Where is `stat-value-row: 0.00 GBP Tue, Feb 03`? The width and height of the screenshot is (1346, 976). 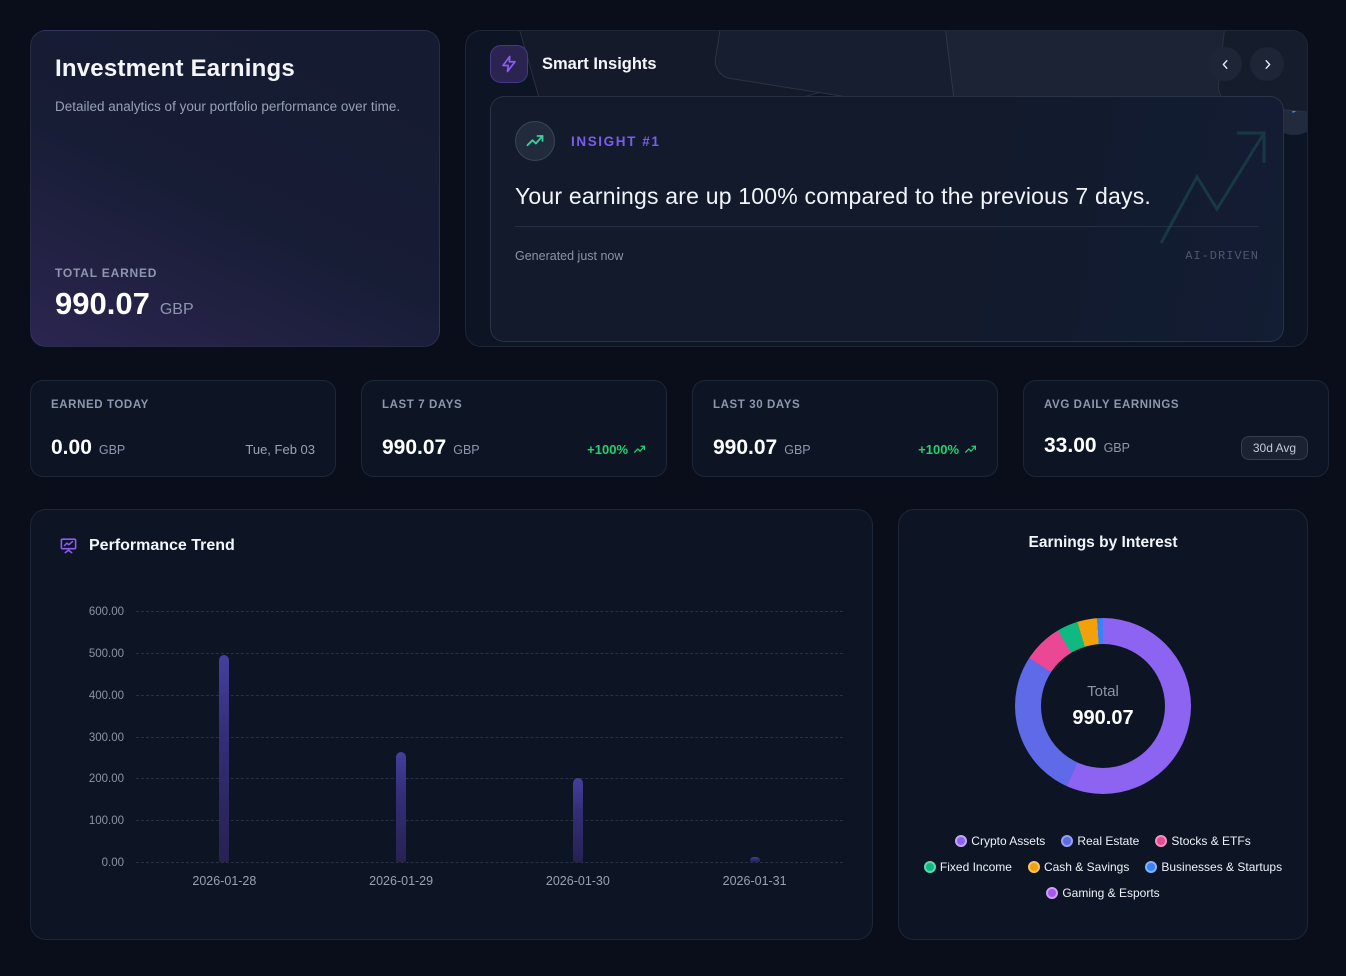
stat-value-row: 0.00 GBP Tue, Feb 03 is located at coordinates (183, 448).